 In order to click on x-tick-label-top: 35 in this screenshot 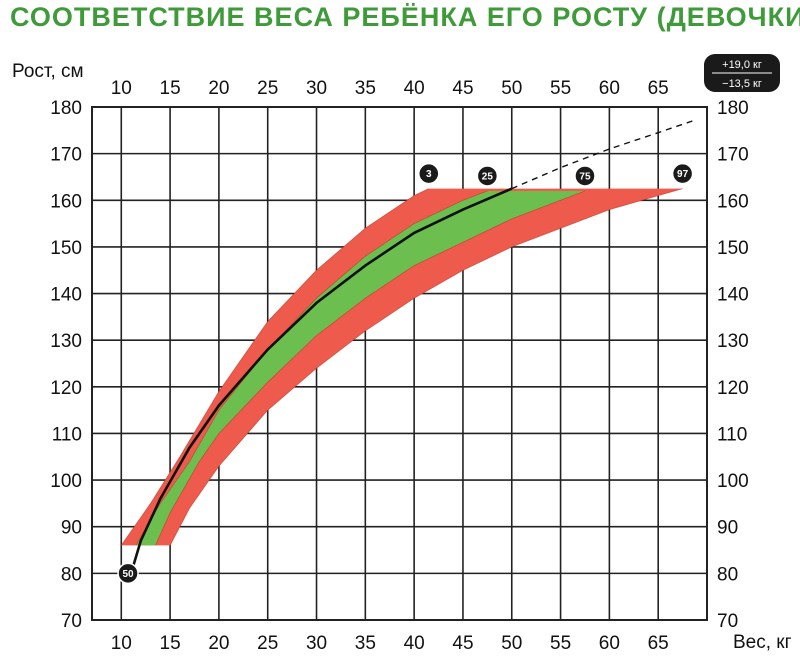, I will do `click(365, 88)`.